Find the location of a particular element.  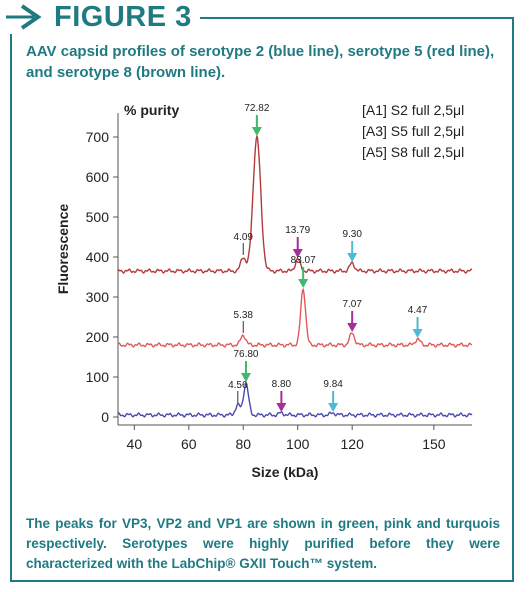

y-tick-label: 0 is located at coordinates (105, 417).